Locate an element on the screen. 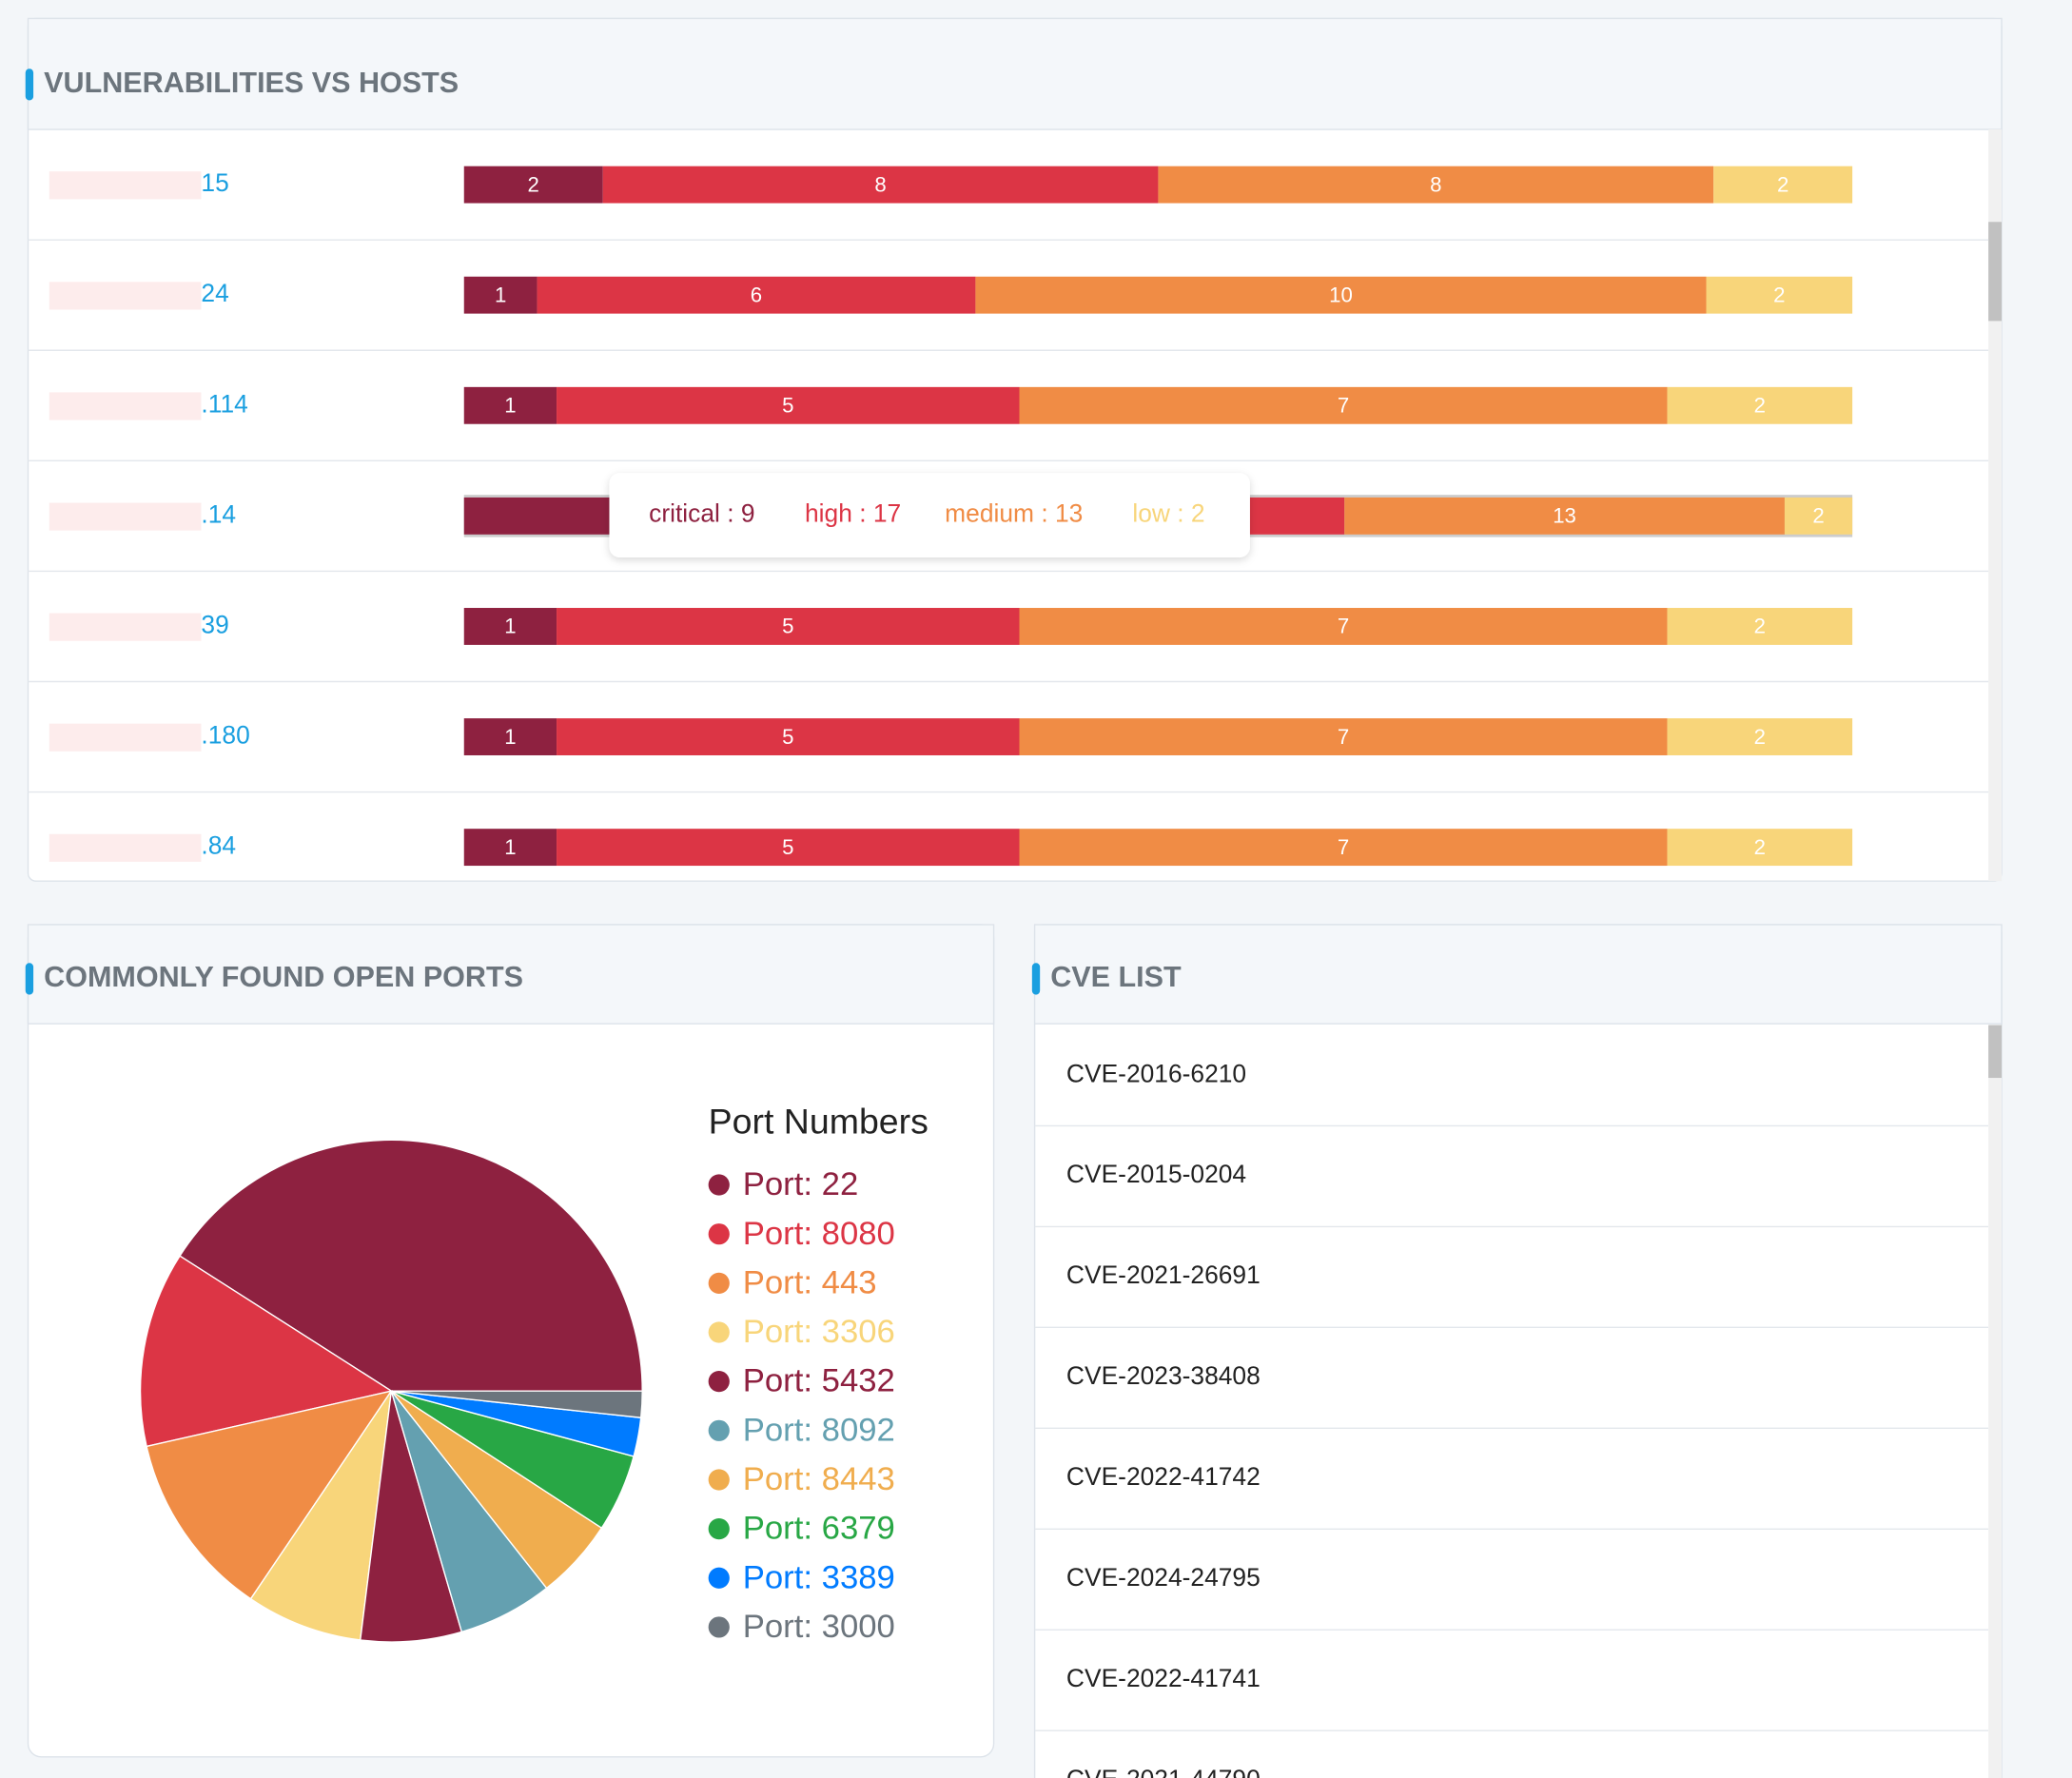 The height and width of the screenshot is (1778, 2072). host-label: .114 is located at coordinates (224, 403).